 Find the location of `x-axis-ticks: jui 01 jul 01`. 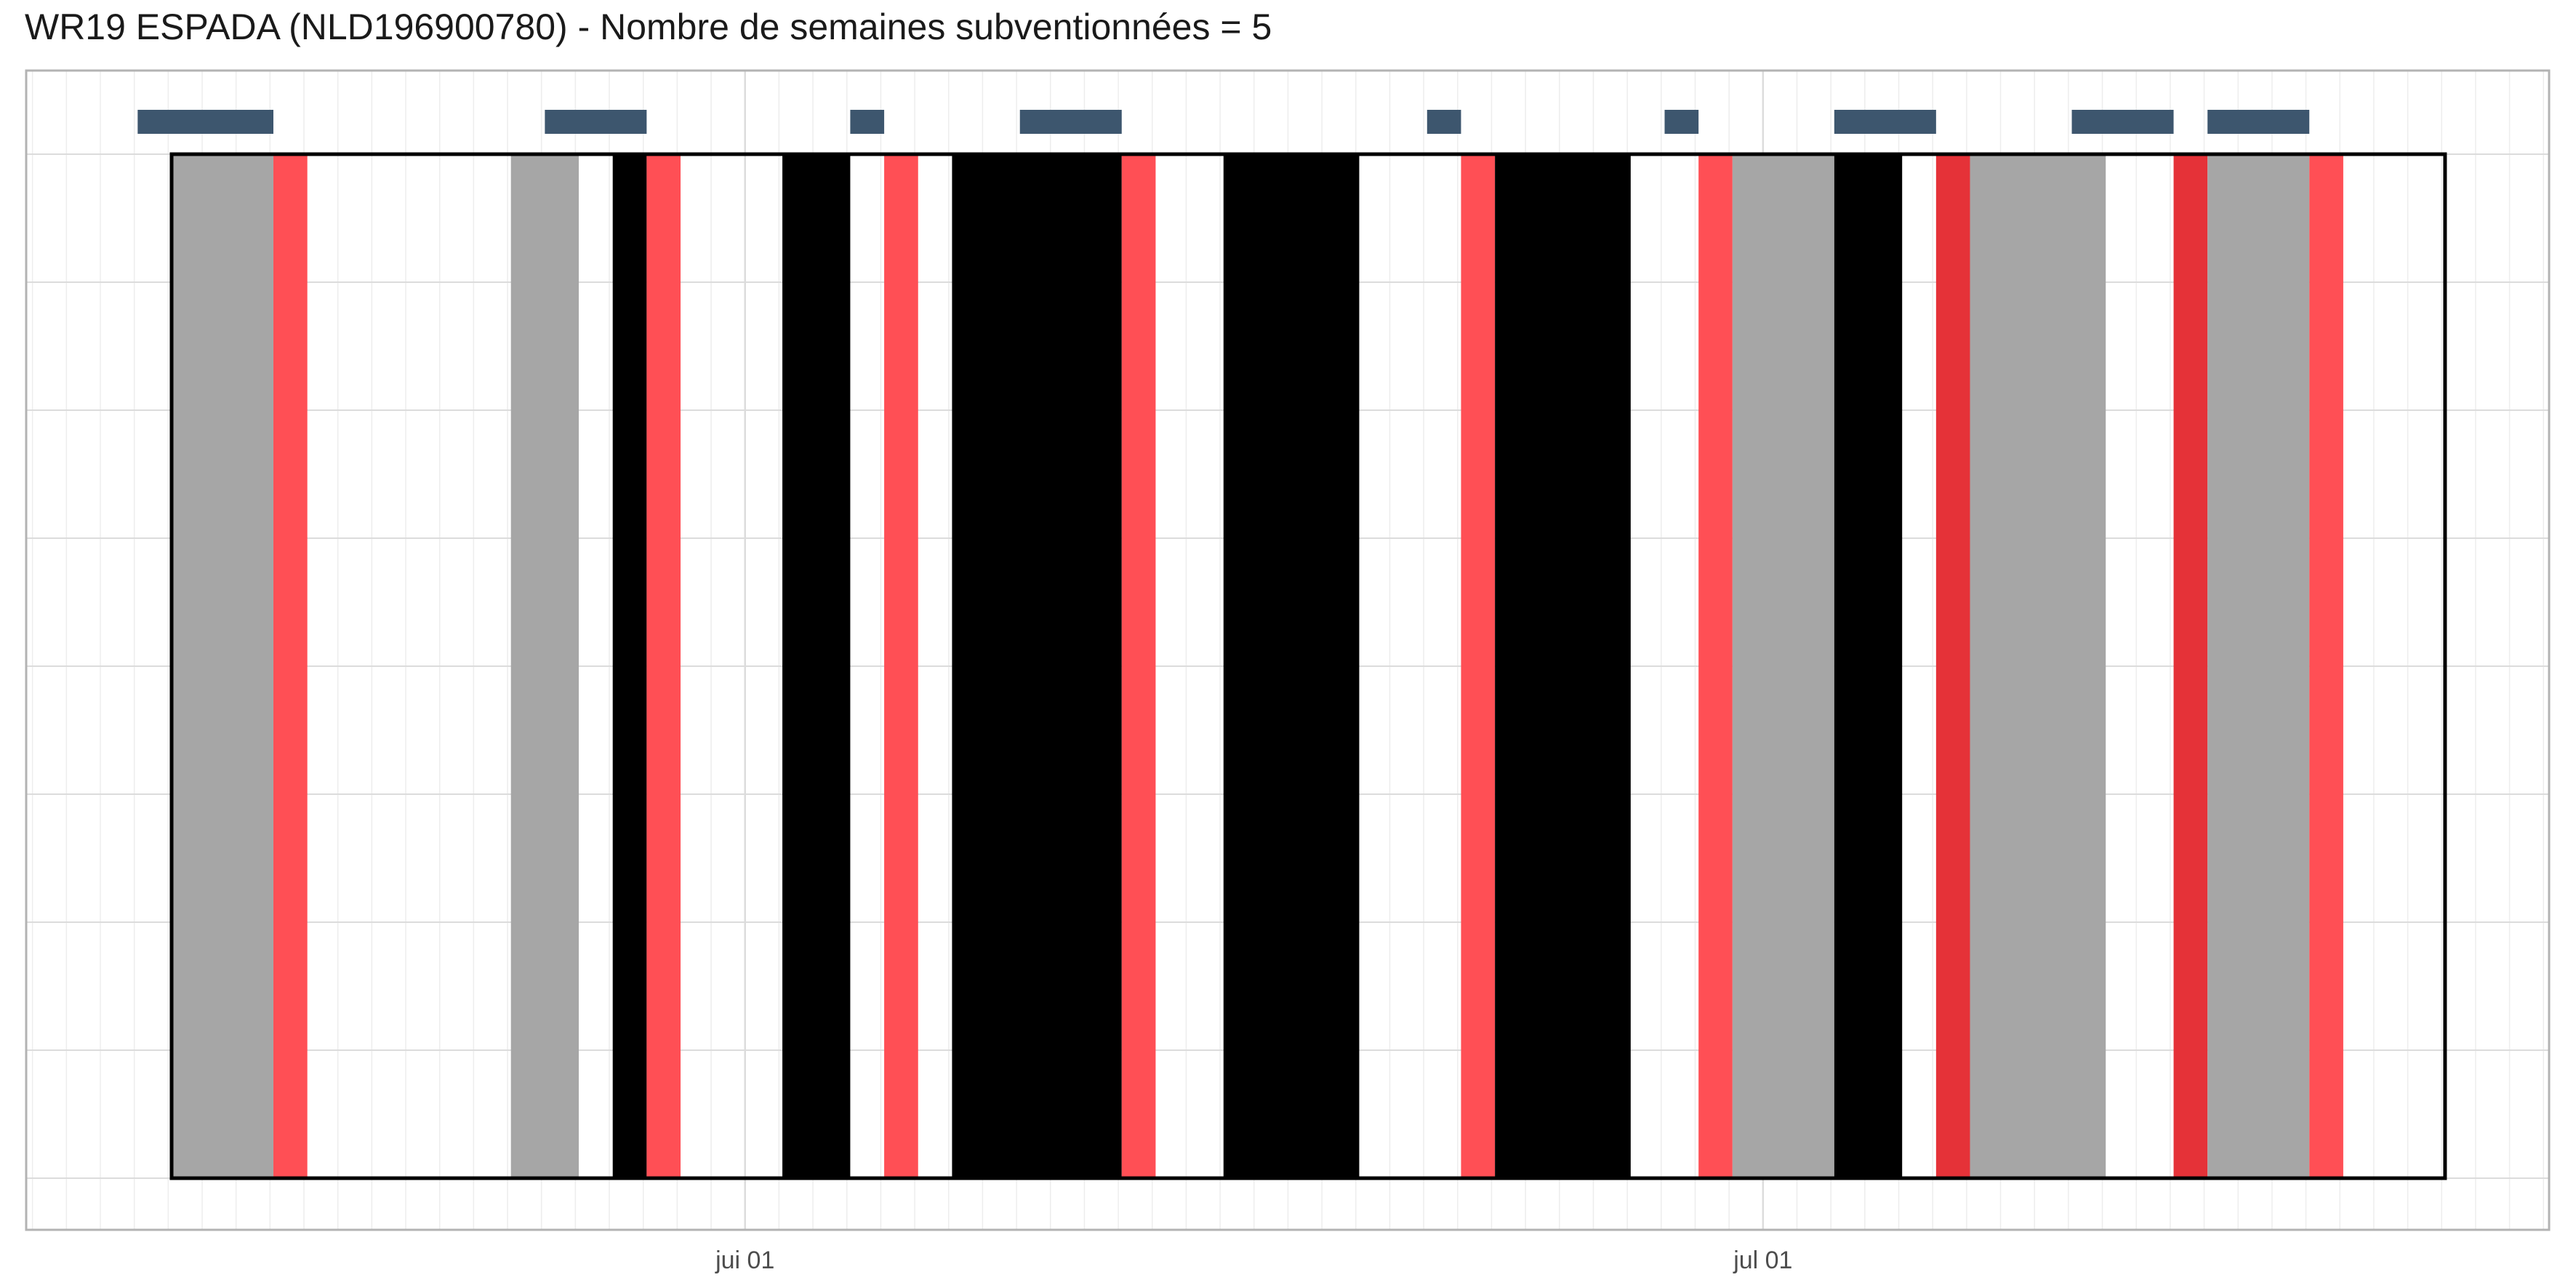

x-axis-ticks: jui 01 jul 01 is located at coordinates (1253, 1260).